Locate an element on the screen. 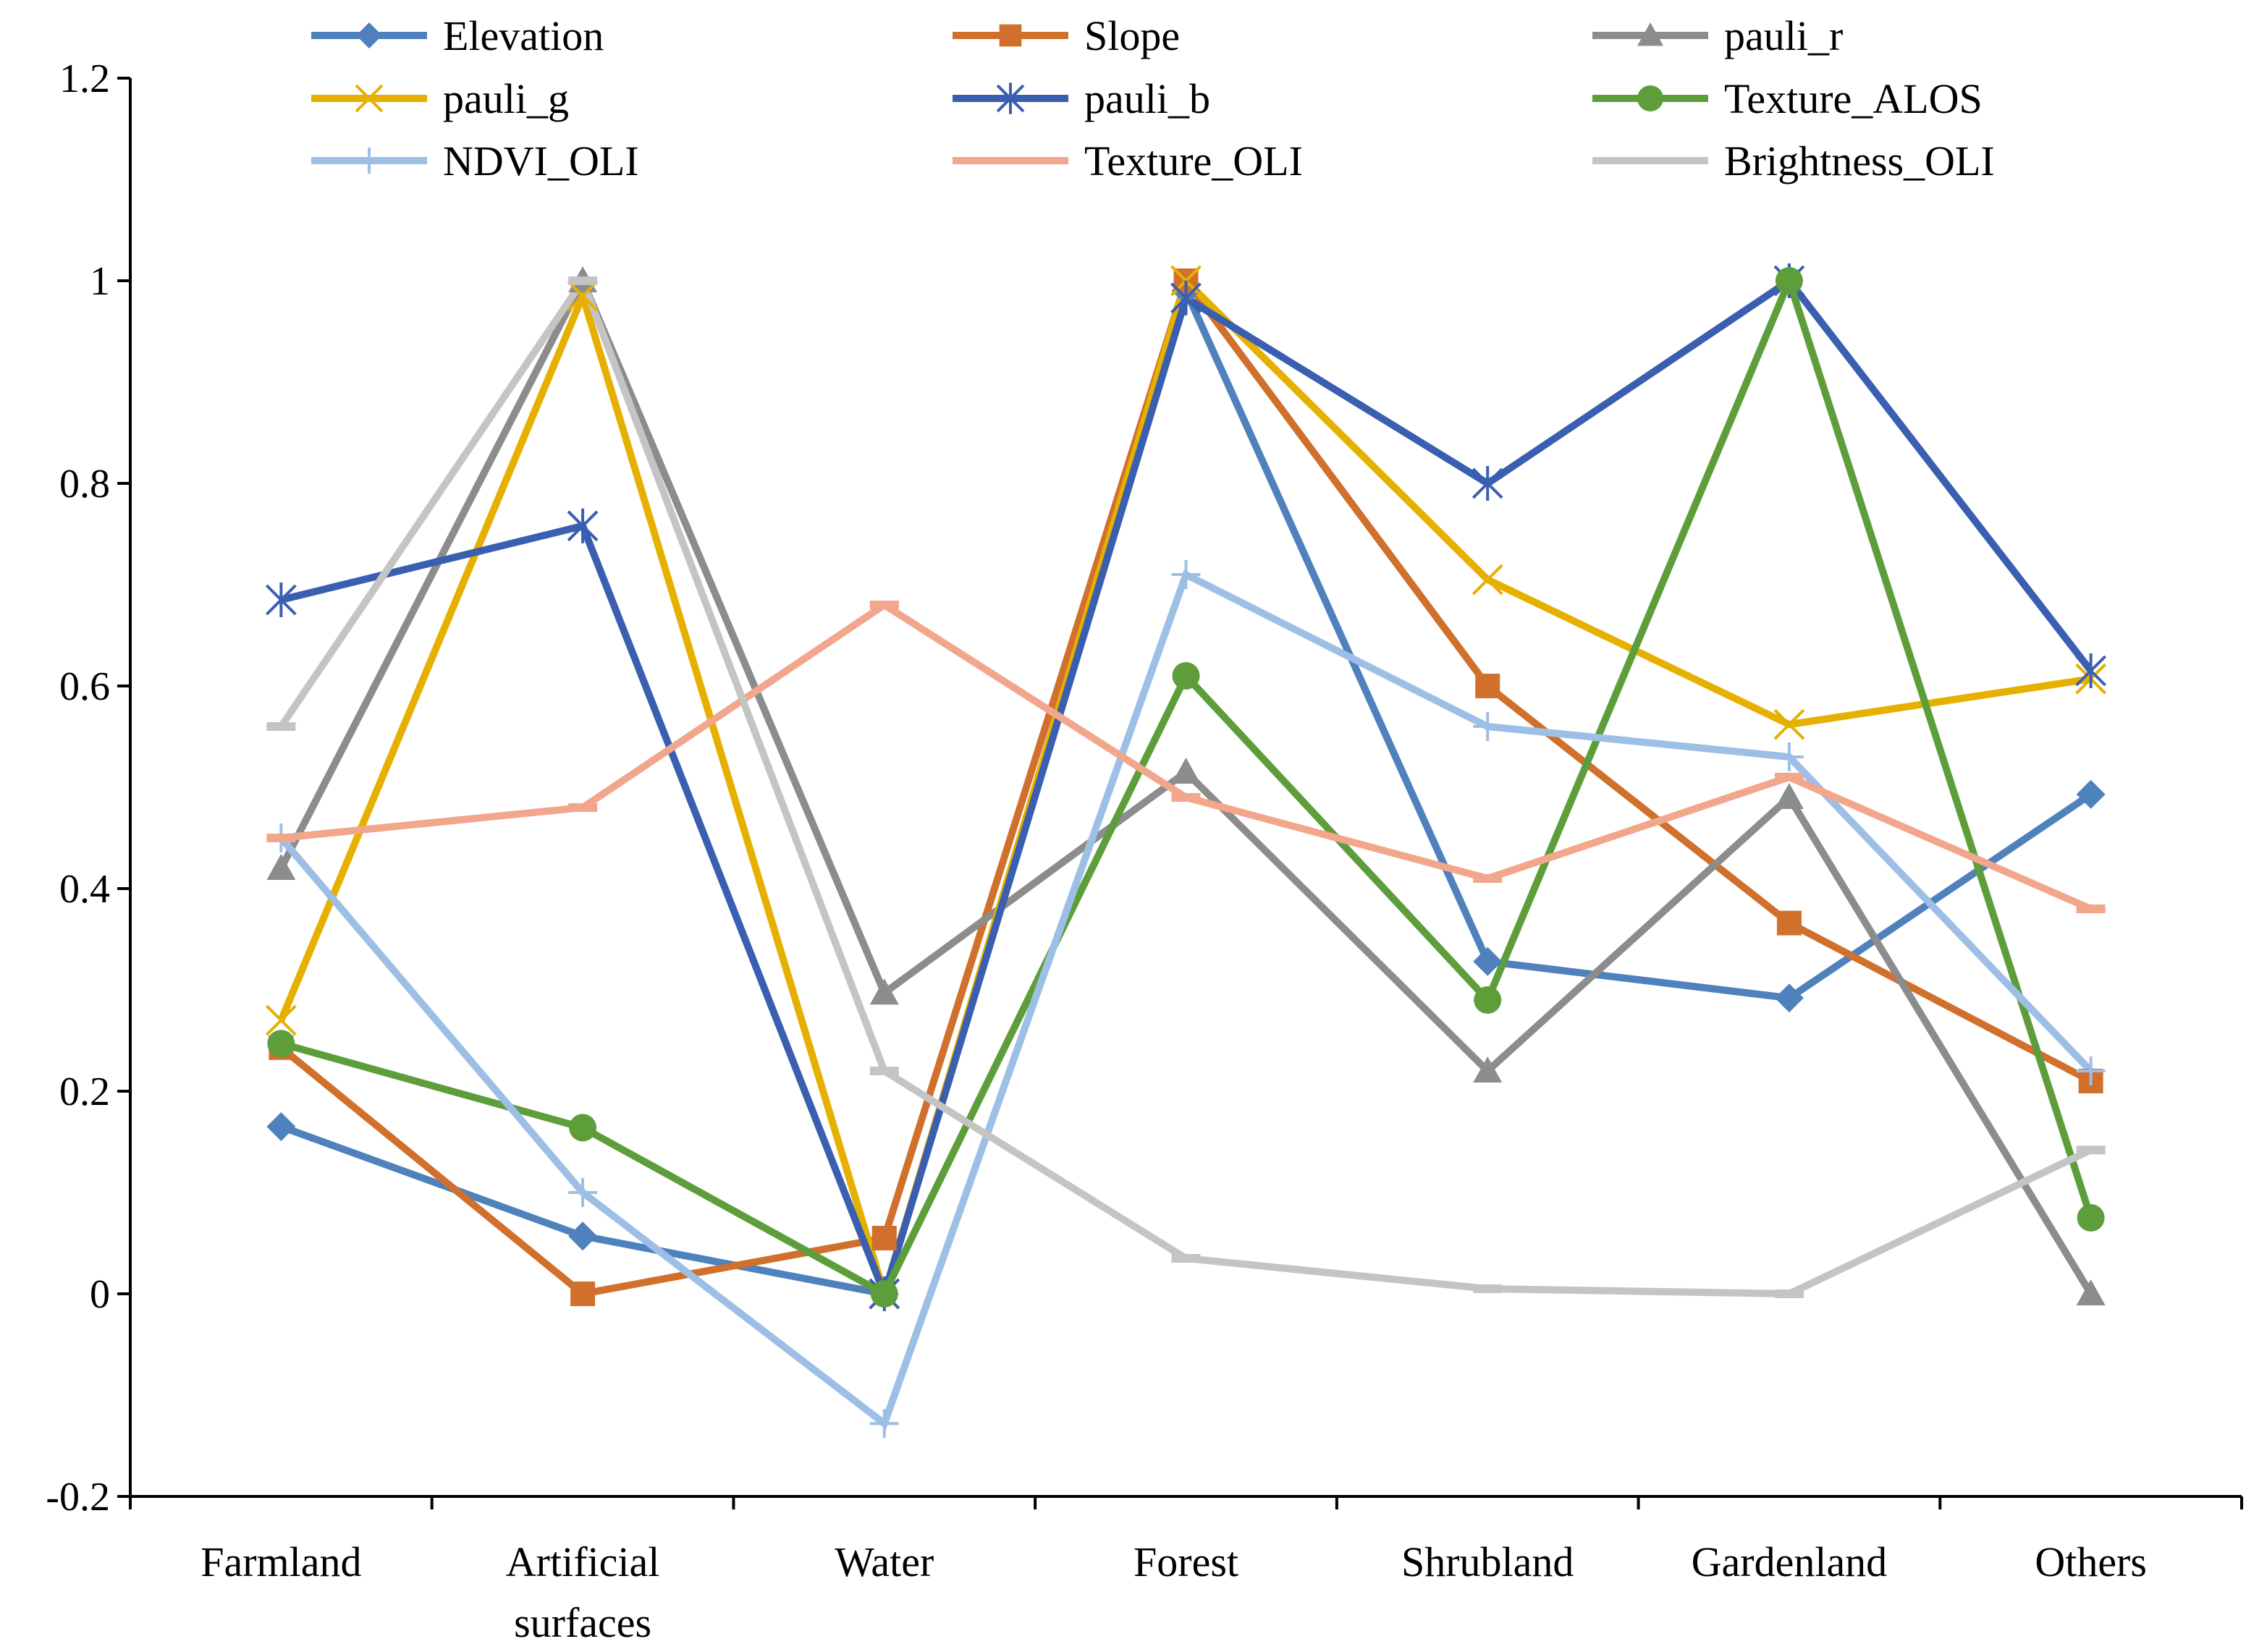 This screenshot has width=2246, height=1652. x-tick-label: Shrubland is located at coordinates (1487, 1561).